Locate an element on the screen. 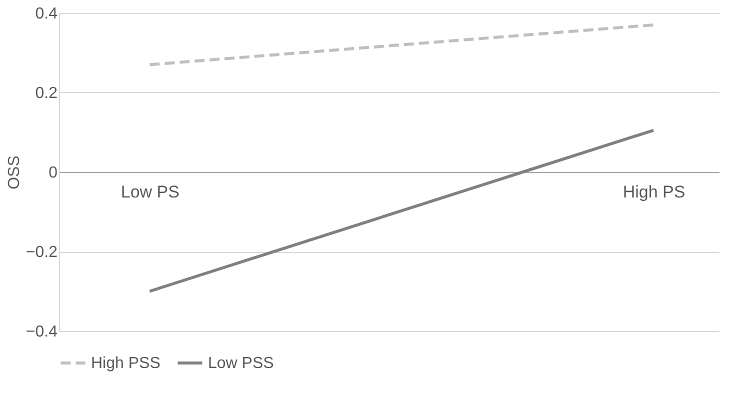 This screenshot has width=750, height=417. y-tick-label: 0 is located at coordinates (53, 173).